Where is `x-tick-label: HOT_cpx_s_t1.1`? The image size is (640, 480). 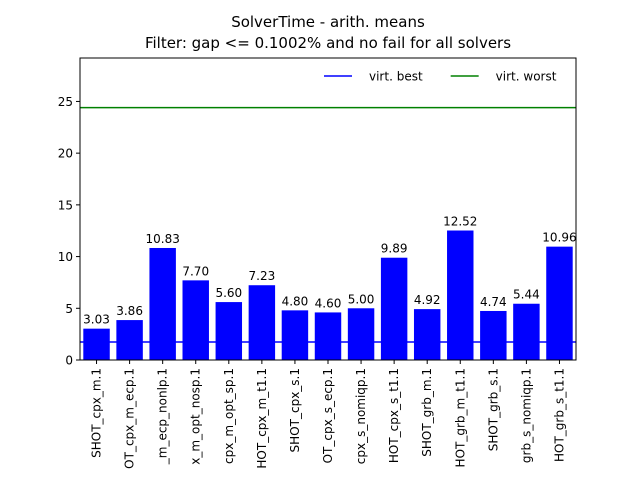 x-tick-label: HOT_cpx_s_t1.1 is located at coordinates (394, 415).